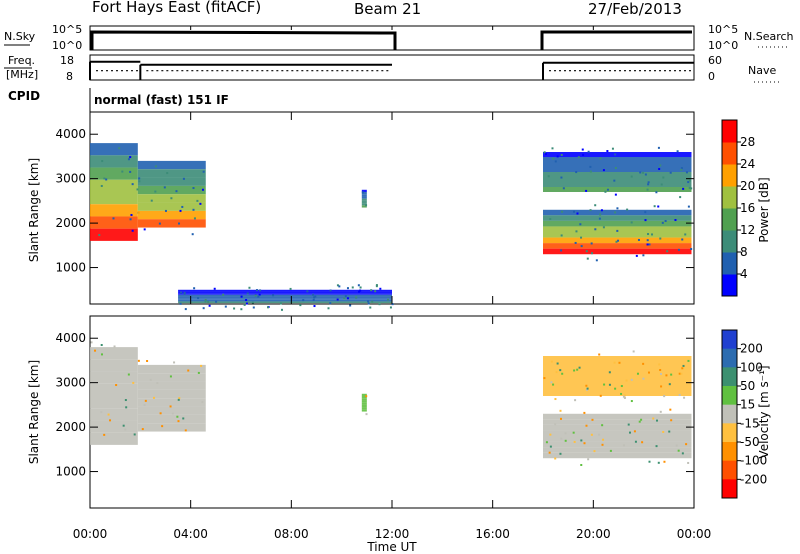  I want to click on power-colorbar-label: Power [dB], so click(764, 209).